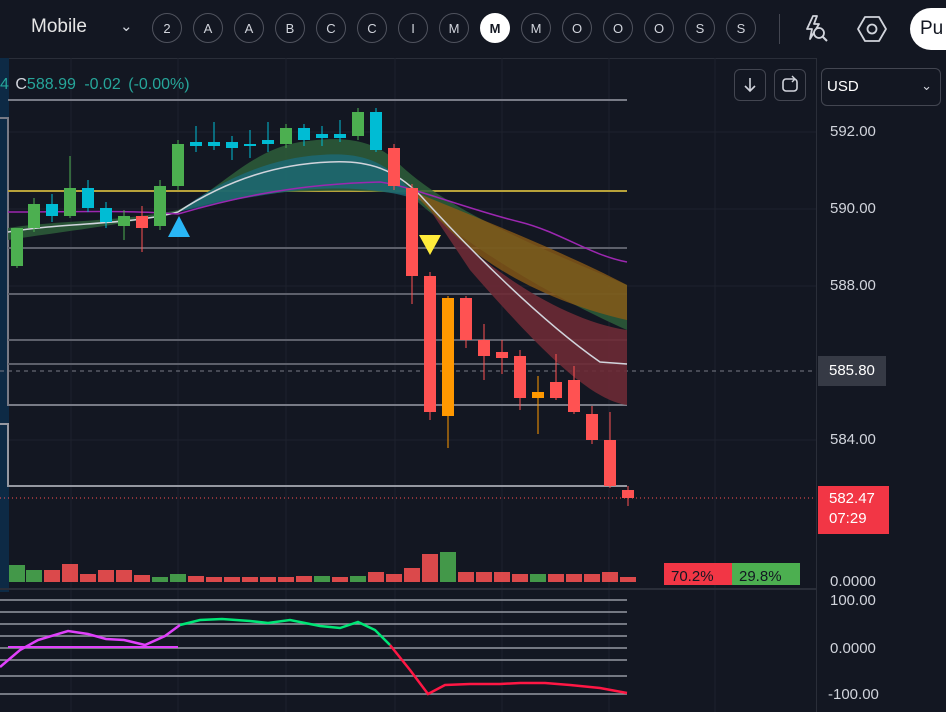 This screenshot has height=712, width=946. I want to click on interval-pill: 2, so click(167, 28).